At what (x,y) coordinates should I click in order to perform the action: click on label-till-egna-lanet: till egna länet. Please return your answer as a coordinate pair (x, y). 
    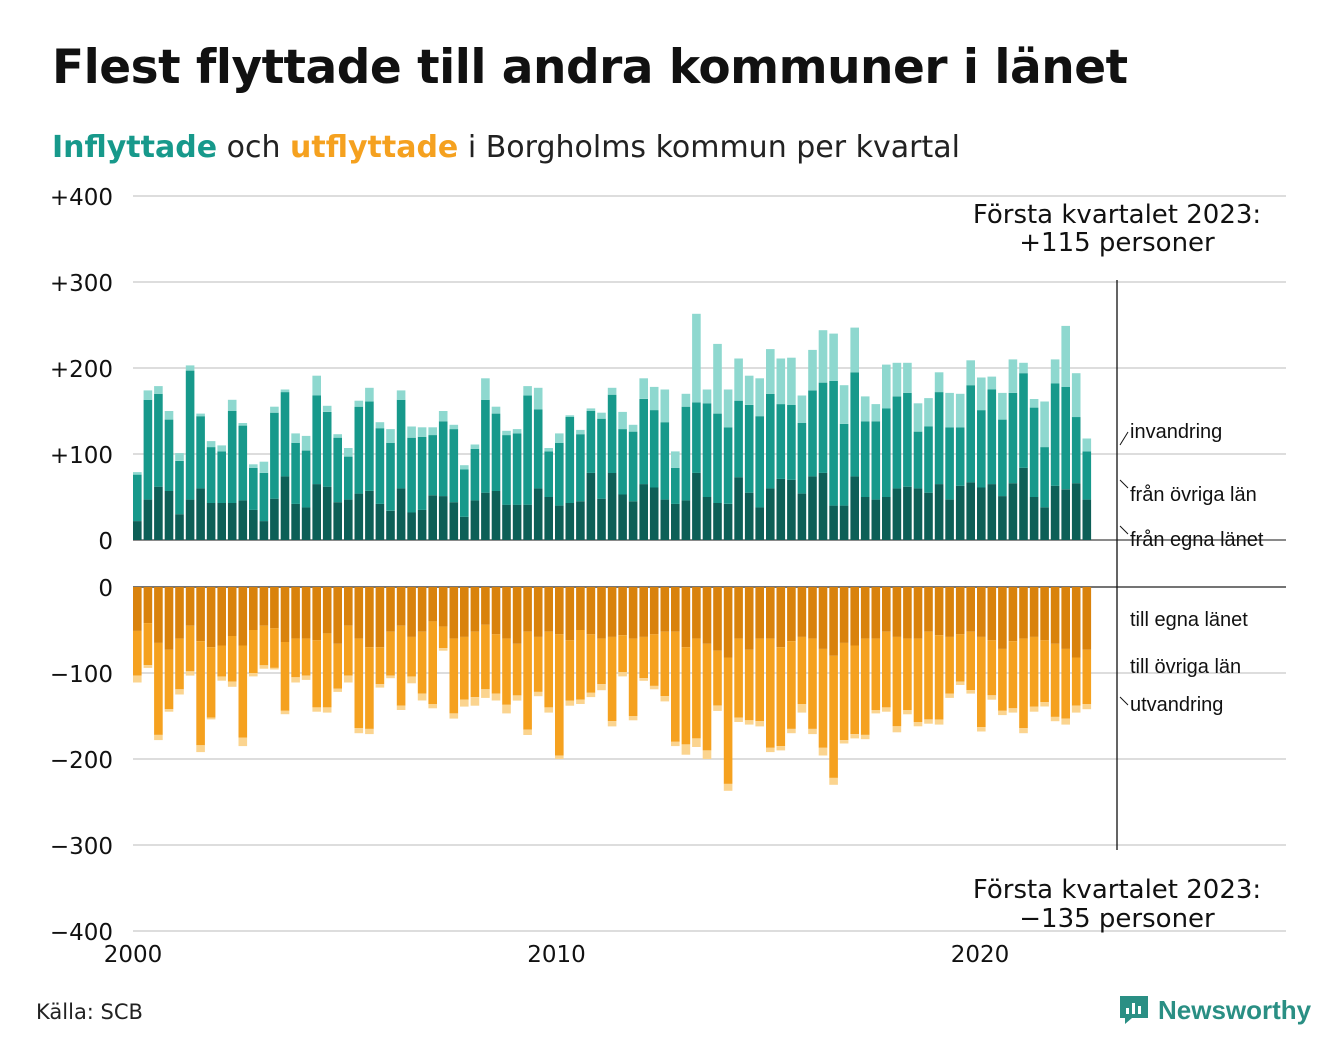
    Looking at the image, I should click on (1189, 620).